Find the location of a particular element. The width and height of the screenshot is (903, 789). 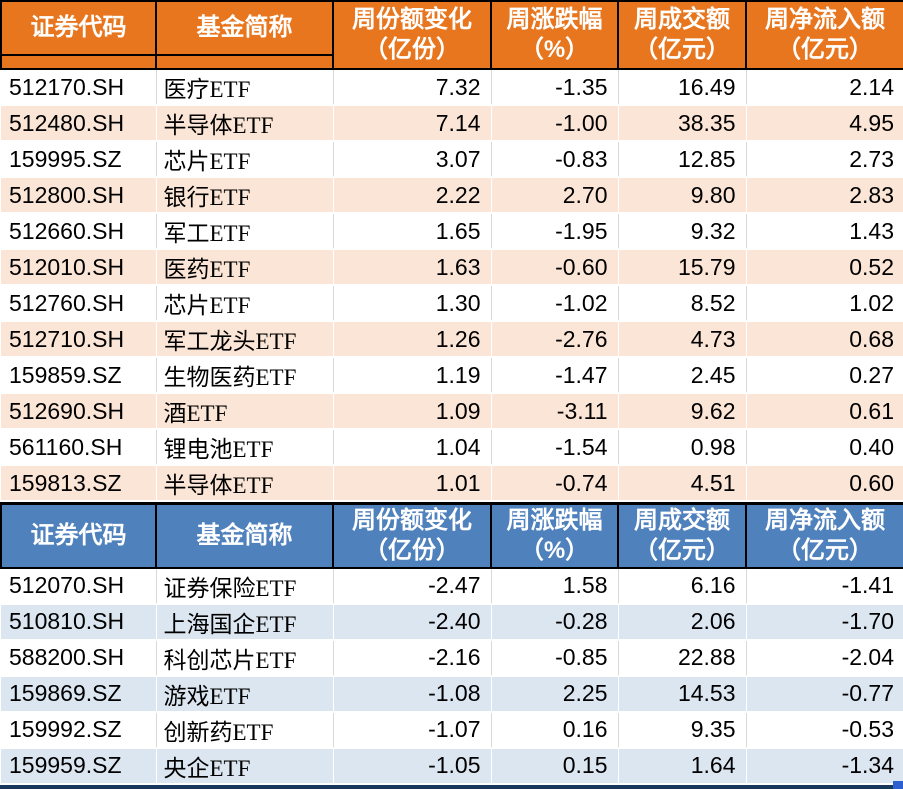

table-row: 159995.SZ 芯片ETF 3.07 -0.83 12.85 2.73 is located at coordinates (452, 159).